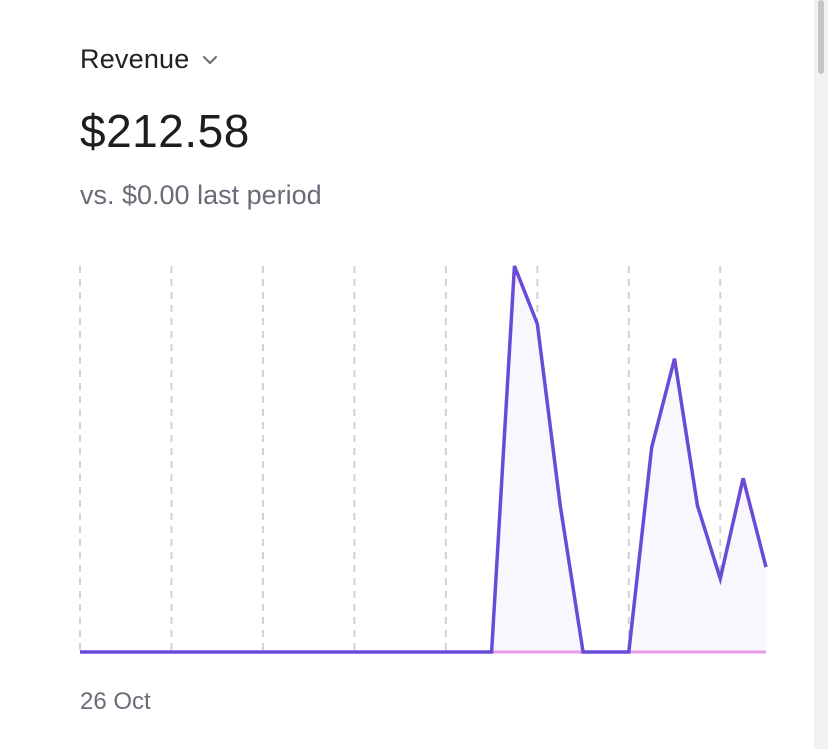 The width and height of the screenshot is (828, 749). I want to click on revenue-amount: $212.58, so click(165, 131).